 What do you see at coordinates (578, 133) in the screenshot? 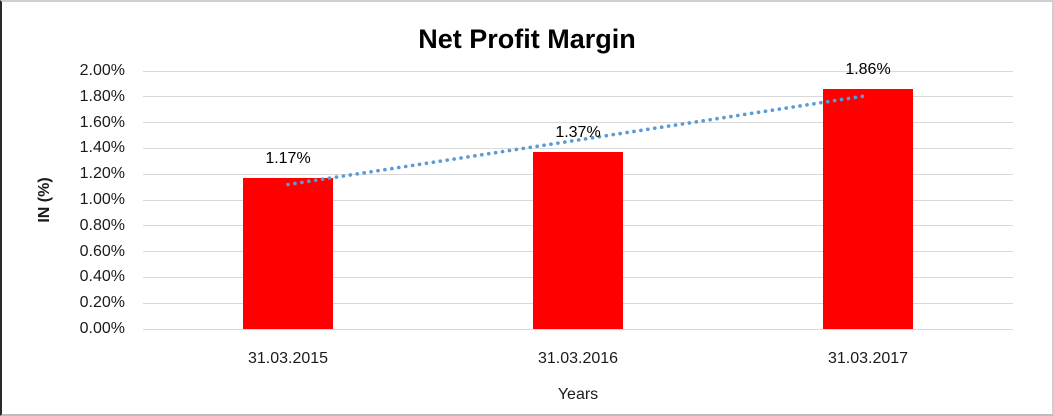
I see `bar-value-label: 1.37%` at bounding box center [578, 133].